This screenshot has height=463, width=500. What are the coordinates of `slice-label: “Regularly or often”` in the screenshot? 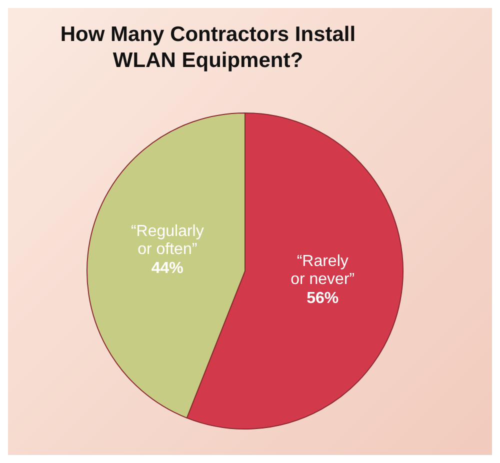 It's located at (167, 240).